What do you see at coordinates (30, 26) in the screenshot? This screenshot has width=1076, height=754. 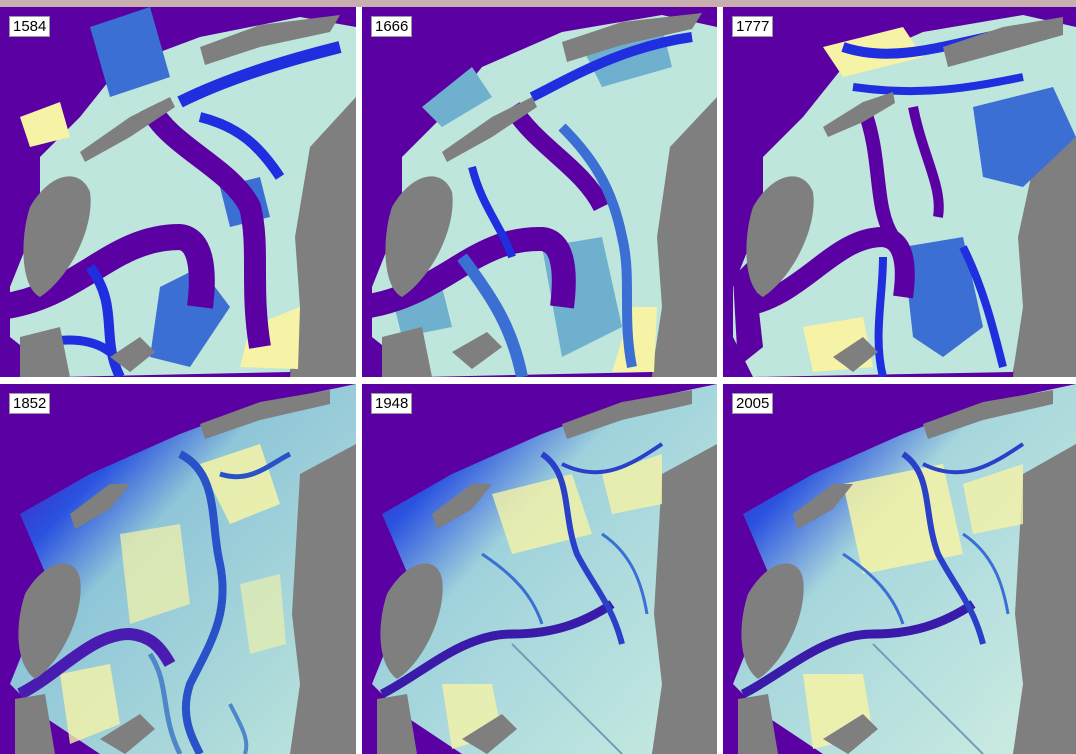 I see `year-label: 1584` at bounding box center [30, 26].